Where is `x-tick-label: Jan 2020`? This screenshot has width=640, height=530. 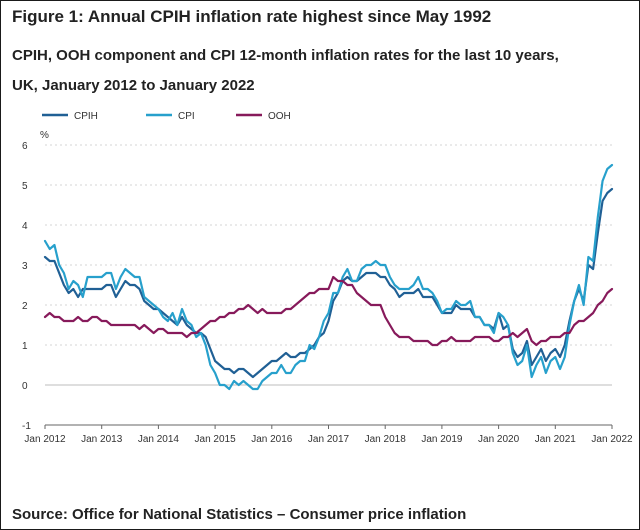
x-tick-label: Jan 2020 is located at coordinates (499, 439).